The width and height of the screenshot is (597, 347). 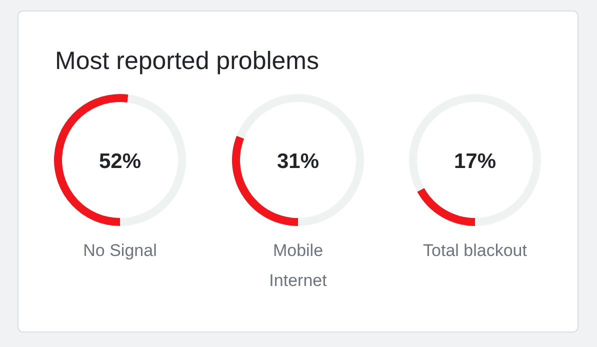 I want to click on data-label: 31%, so click(x=298, y=161).